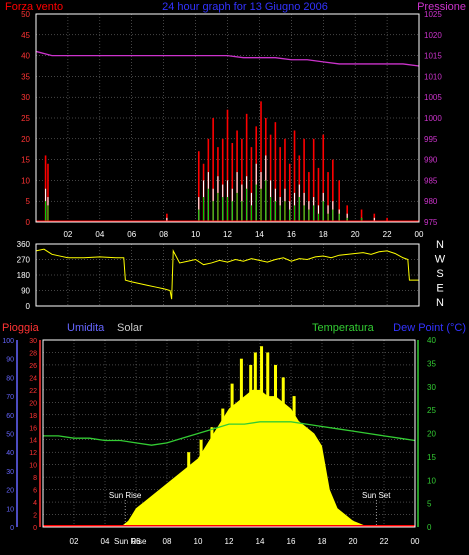 This screenshot has height=555, width=469. I want to click on rain-tick-label: 8, so click(35, 478).